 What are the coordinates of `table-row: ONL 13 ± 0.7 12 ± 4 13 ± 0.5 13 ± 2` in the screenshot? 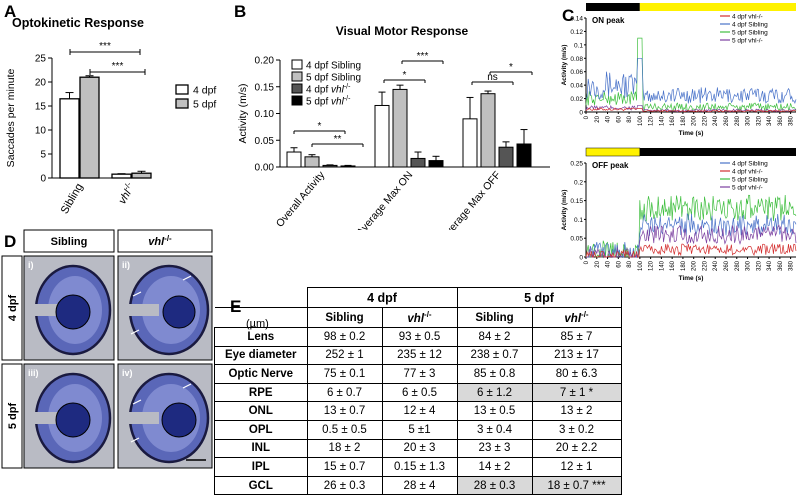 It's located at (418, 411).